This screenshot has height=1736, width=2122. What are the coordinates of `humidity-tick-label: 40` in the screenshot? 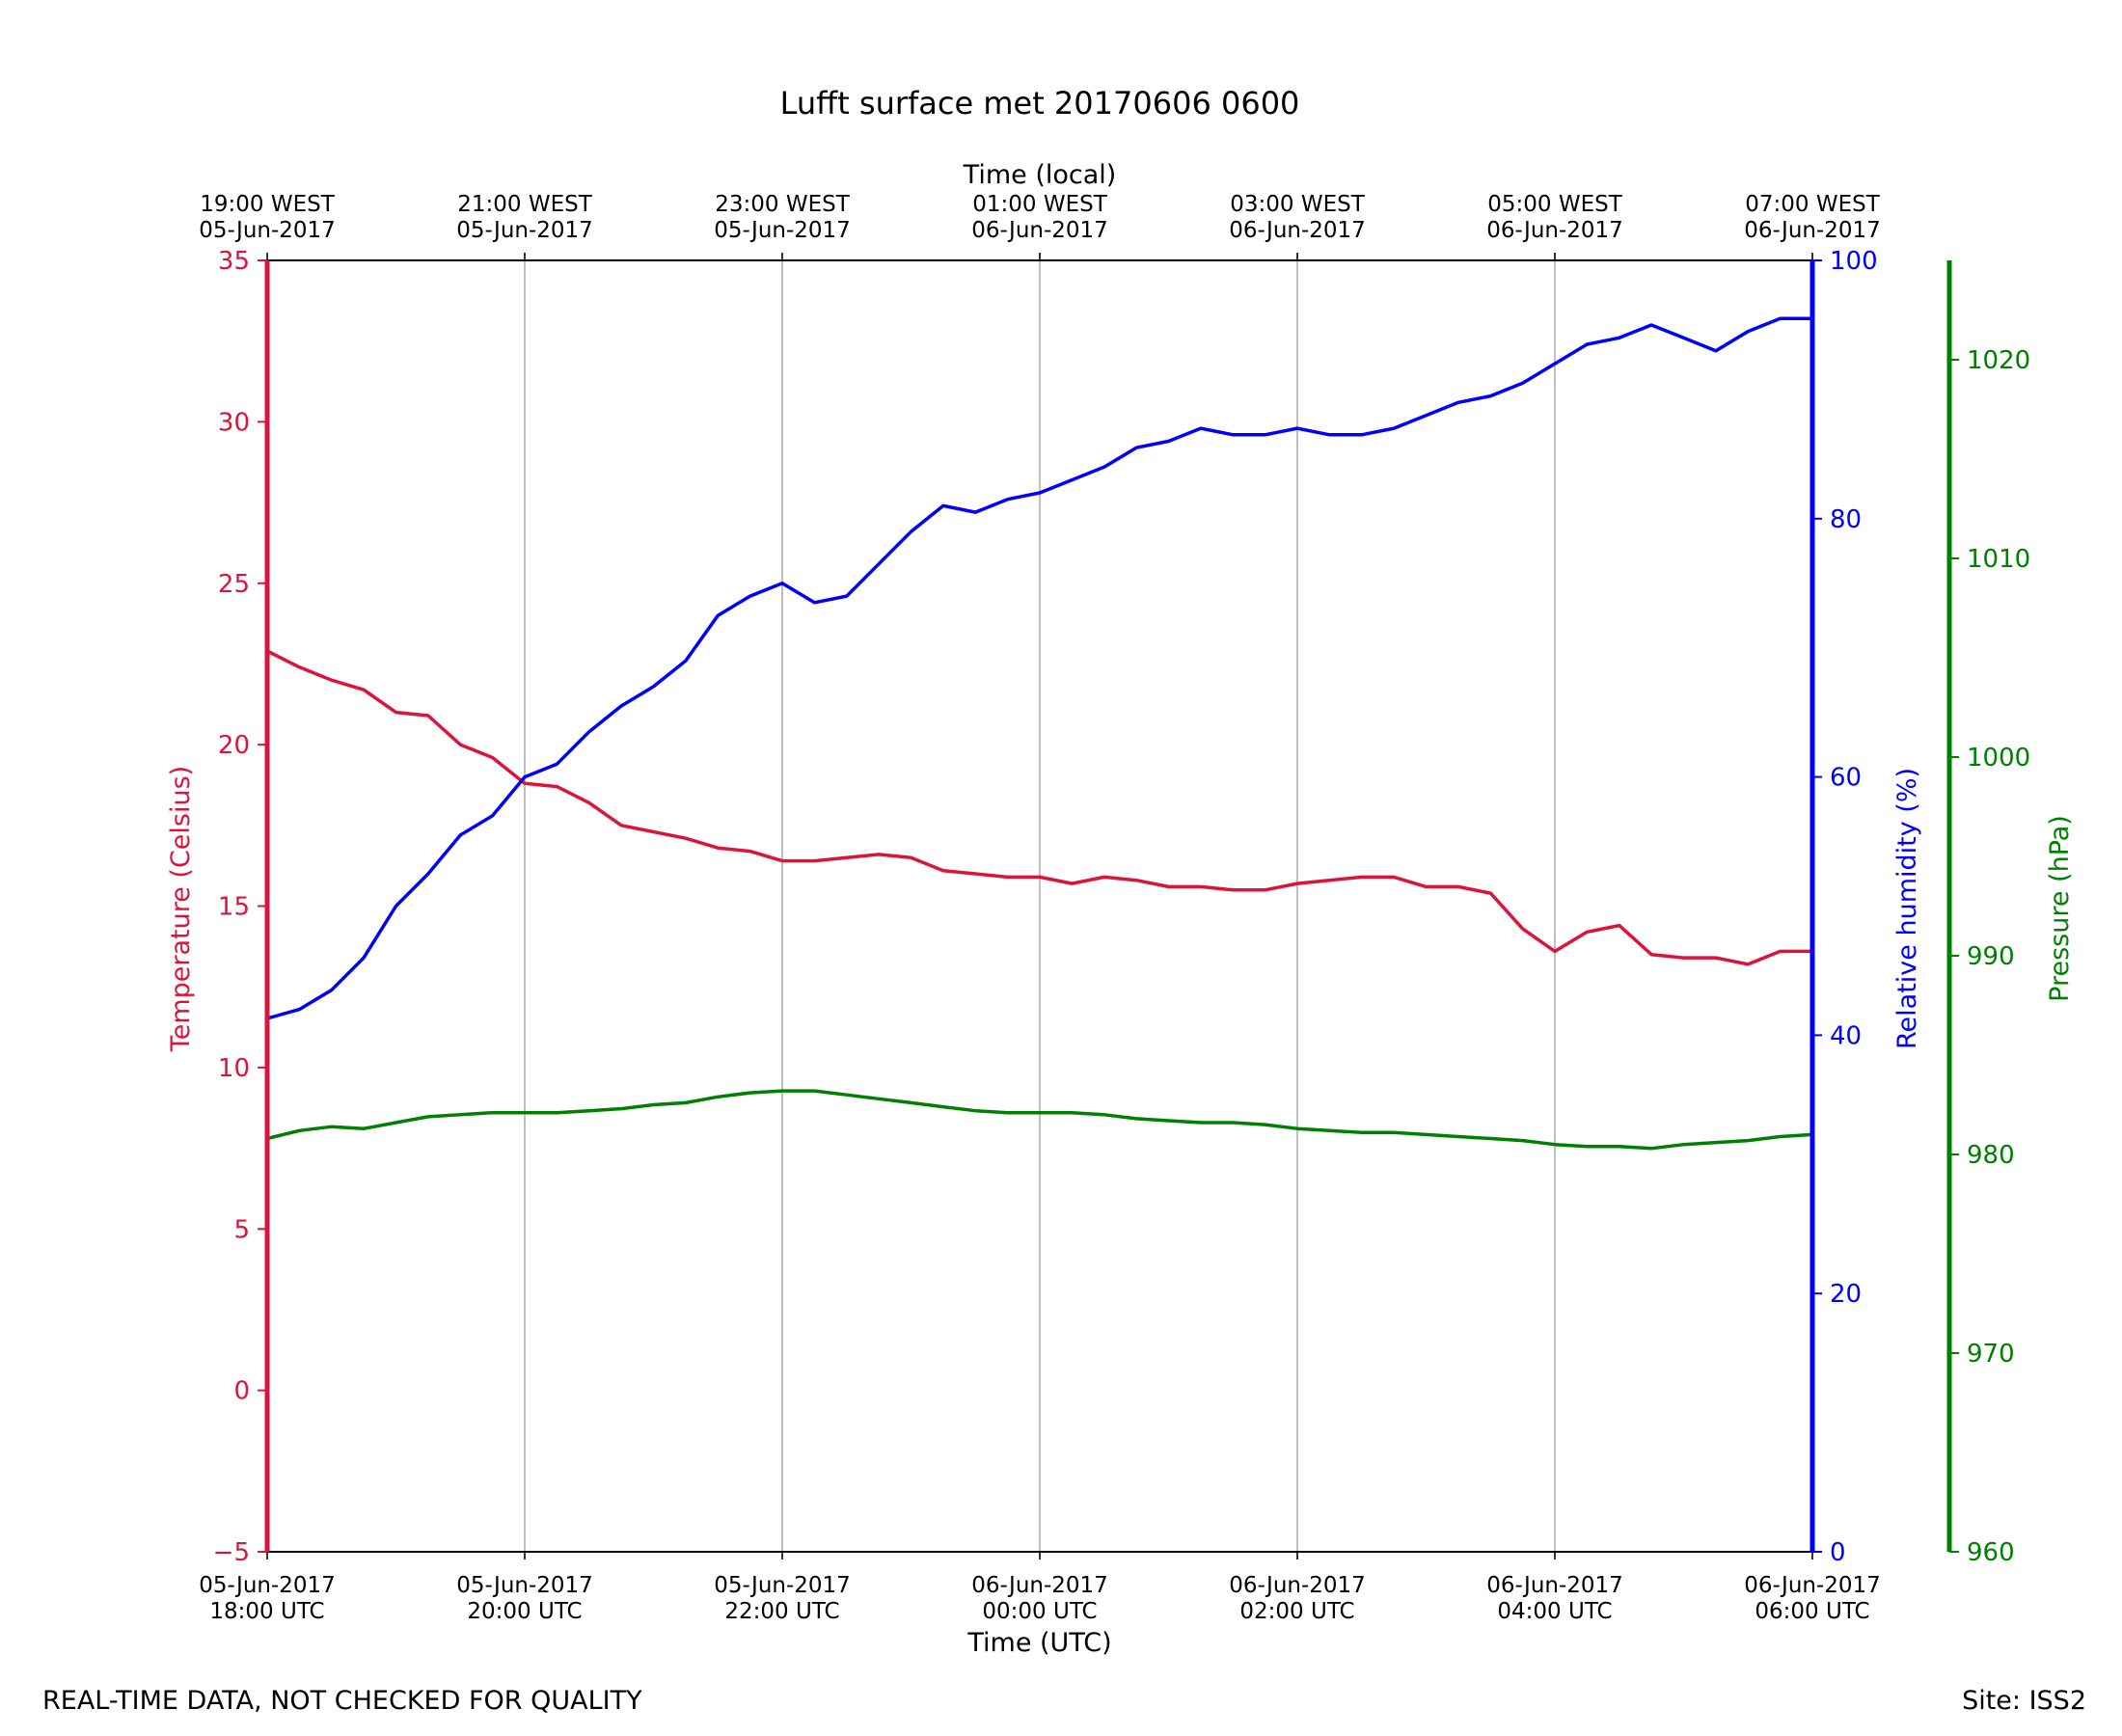 It's located at (1846, 1036).